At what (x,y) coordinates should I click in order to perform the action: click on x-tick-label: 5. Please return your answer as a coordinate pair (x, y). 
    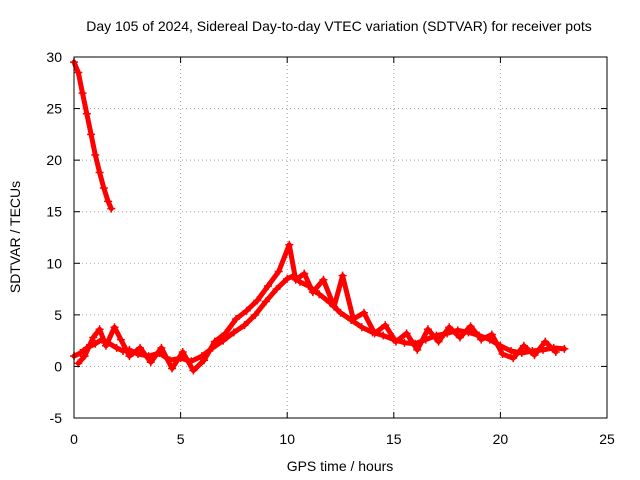
    Looking at the image, I should click on (181, 439).